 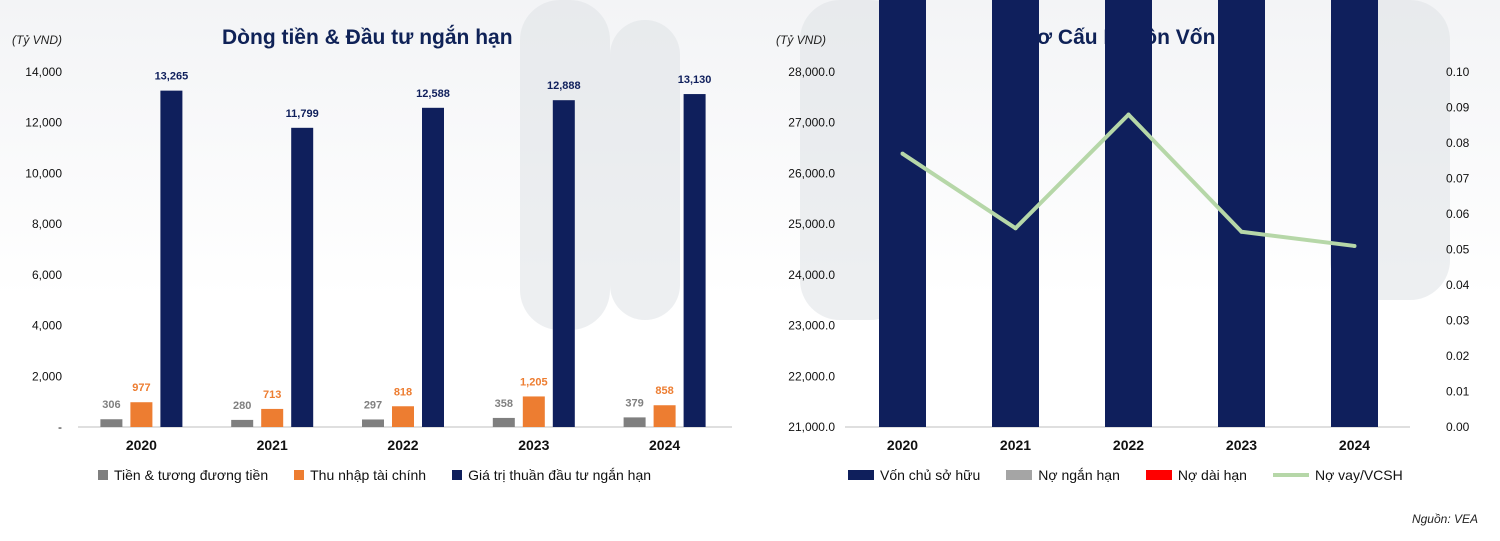 What do you see at coordinates (103, 475) in the screenshot?
I see `legend-swatch-cash` at bounding box center [103, 475].